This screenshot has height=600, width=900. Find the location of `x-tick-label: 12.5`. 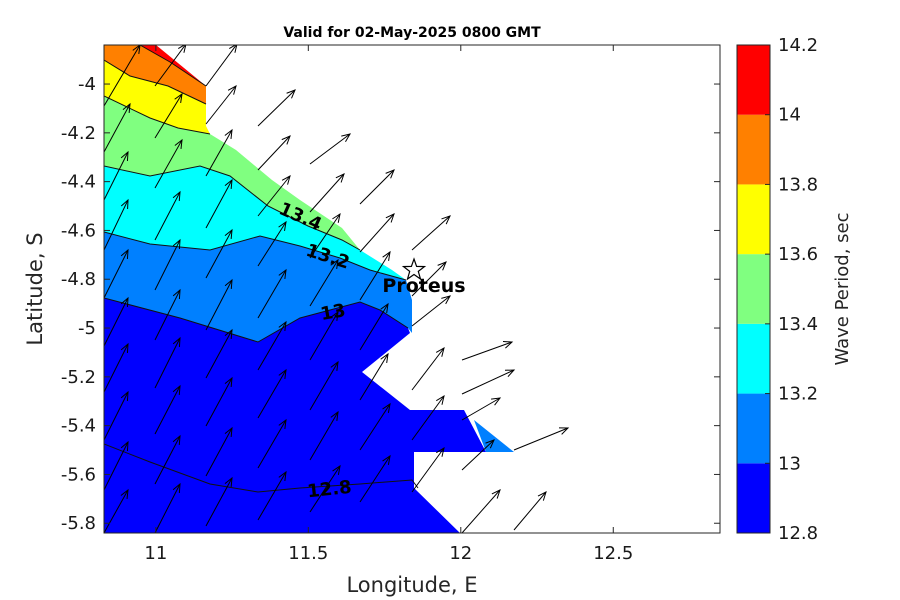

x-tick-label: 12.5 is located at coordinates (613, 553).